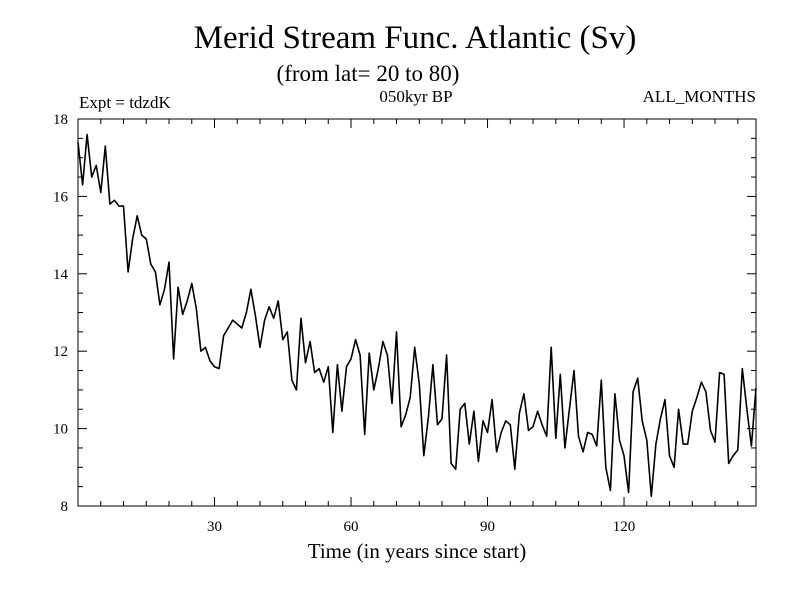 This screenshot has height=600, width=800. I want to click on period-label: 050kyr BP, so click(415, 96).